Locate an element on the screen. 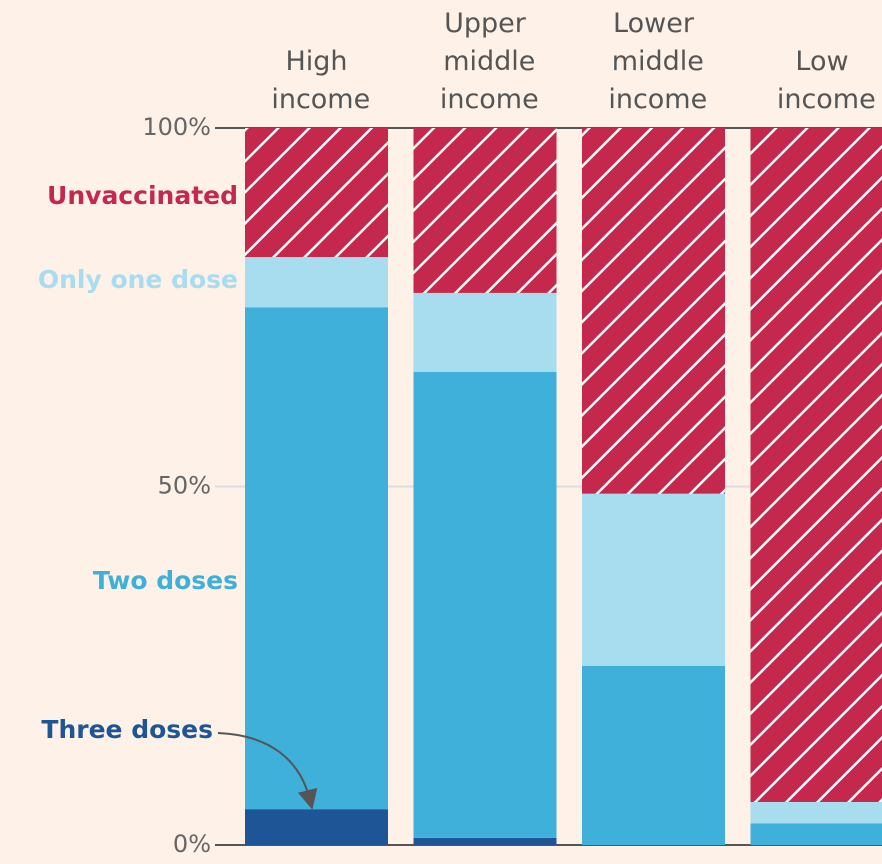  legend-label: Unvaccinated is located at coordinates (142, 195).